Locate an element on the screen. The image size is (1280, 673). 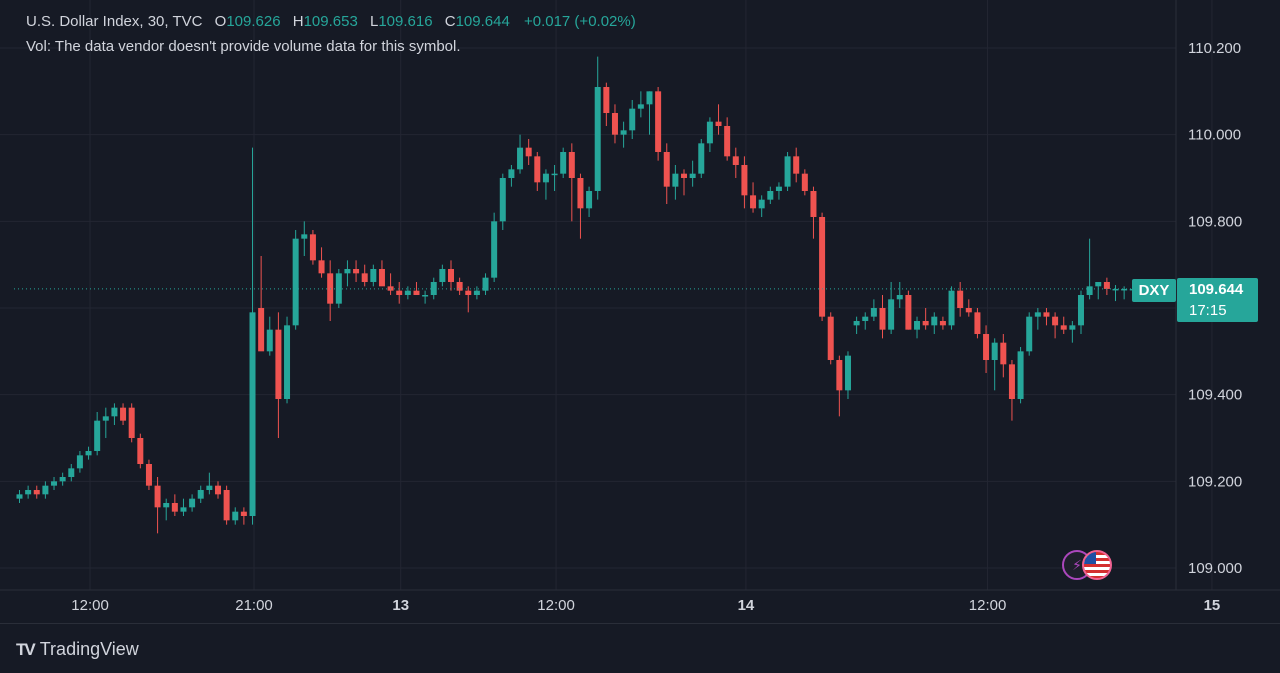
x-tick-label: 21:00 is located at coordinates (254, 605).